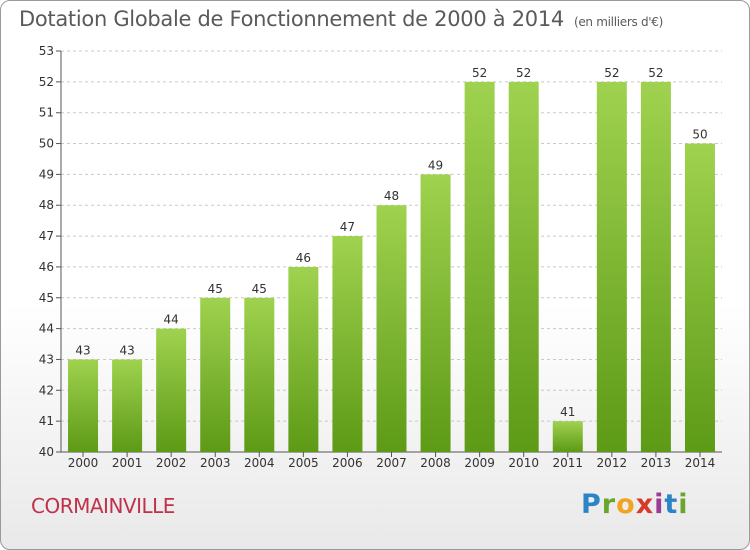  What do you see at coordinates (618, 22) in the screenshot?
I see `chart-subtitle: (en milliers d'€)` at bounding box center [618, 22].